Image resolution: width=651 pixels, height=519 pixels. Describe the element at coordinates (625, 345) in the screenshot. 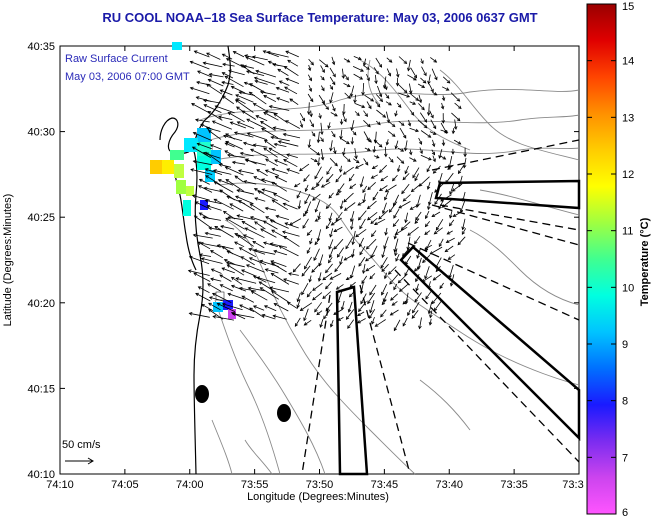

I see `colorbar-tick-label: 9` at that location.